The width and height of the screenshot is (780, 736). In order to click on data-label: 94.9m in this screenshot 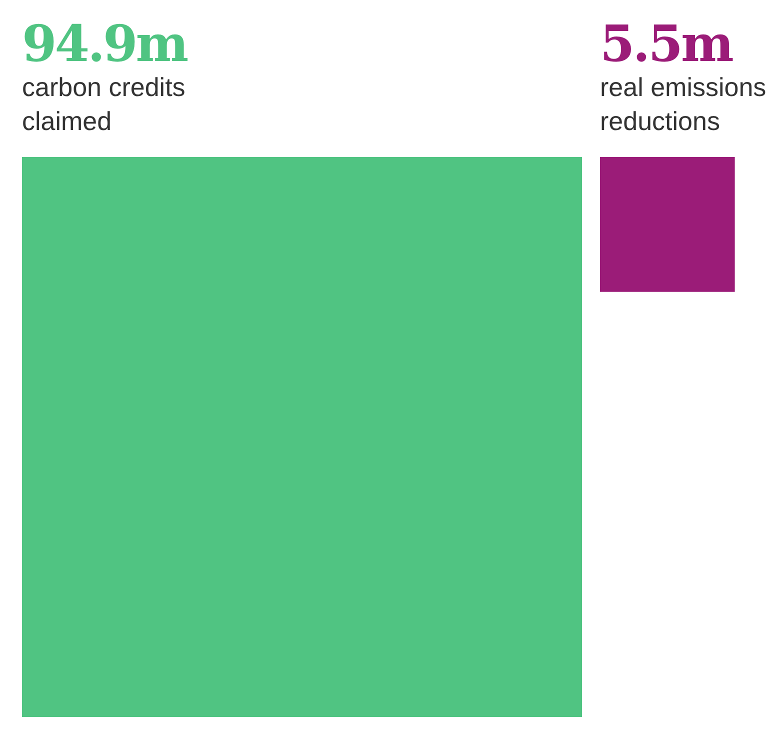, I will do `click(105, 43)`.